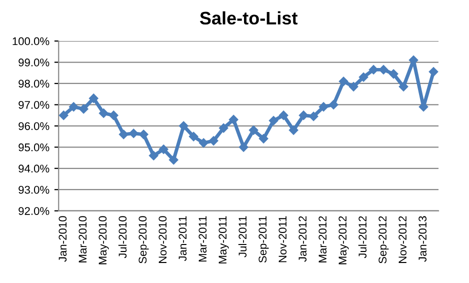  Describe the element at coordinates (282, 239) in the screenshot. I see `x-tick-label: Nov-2011` at that location.